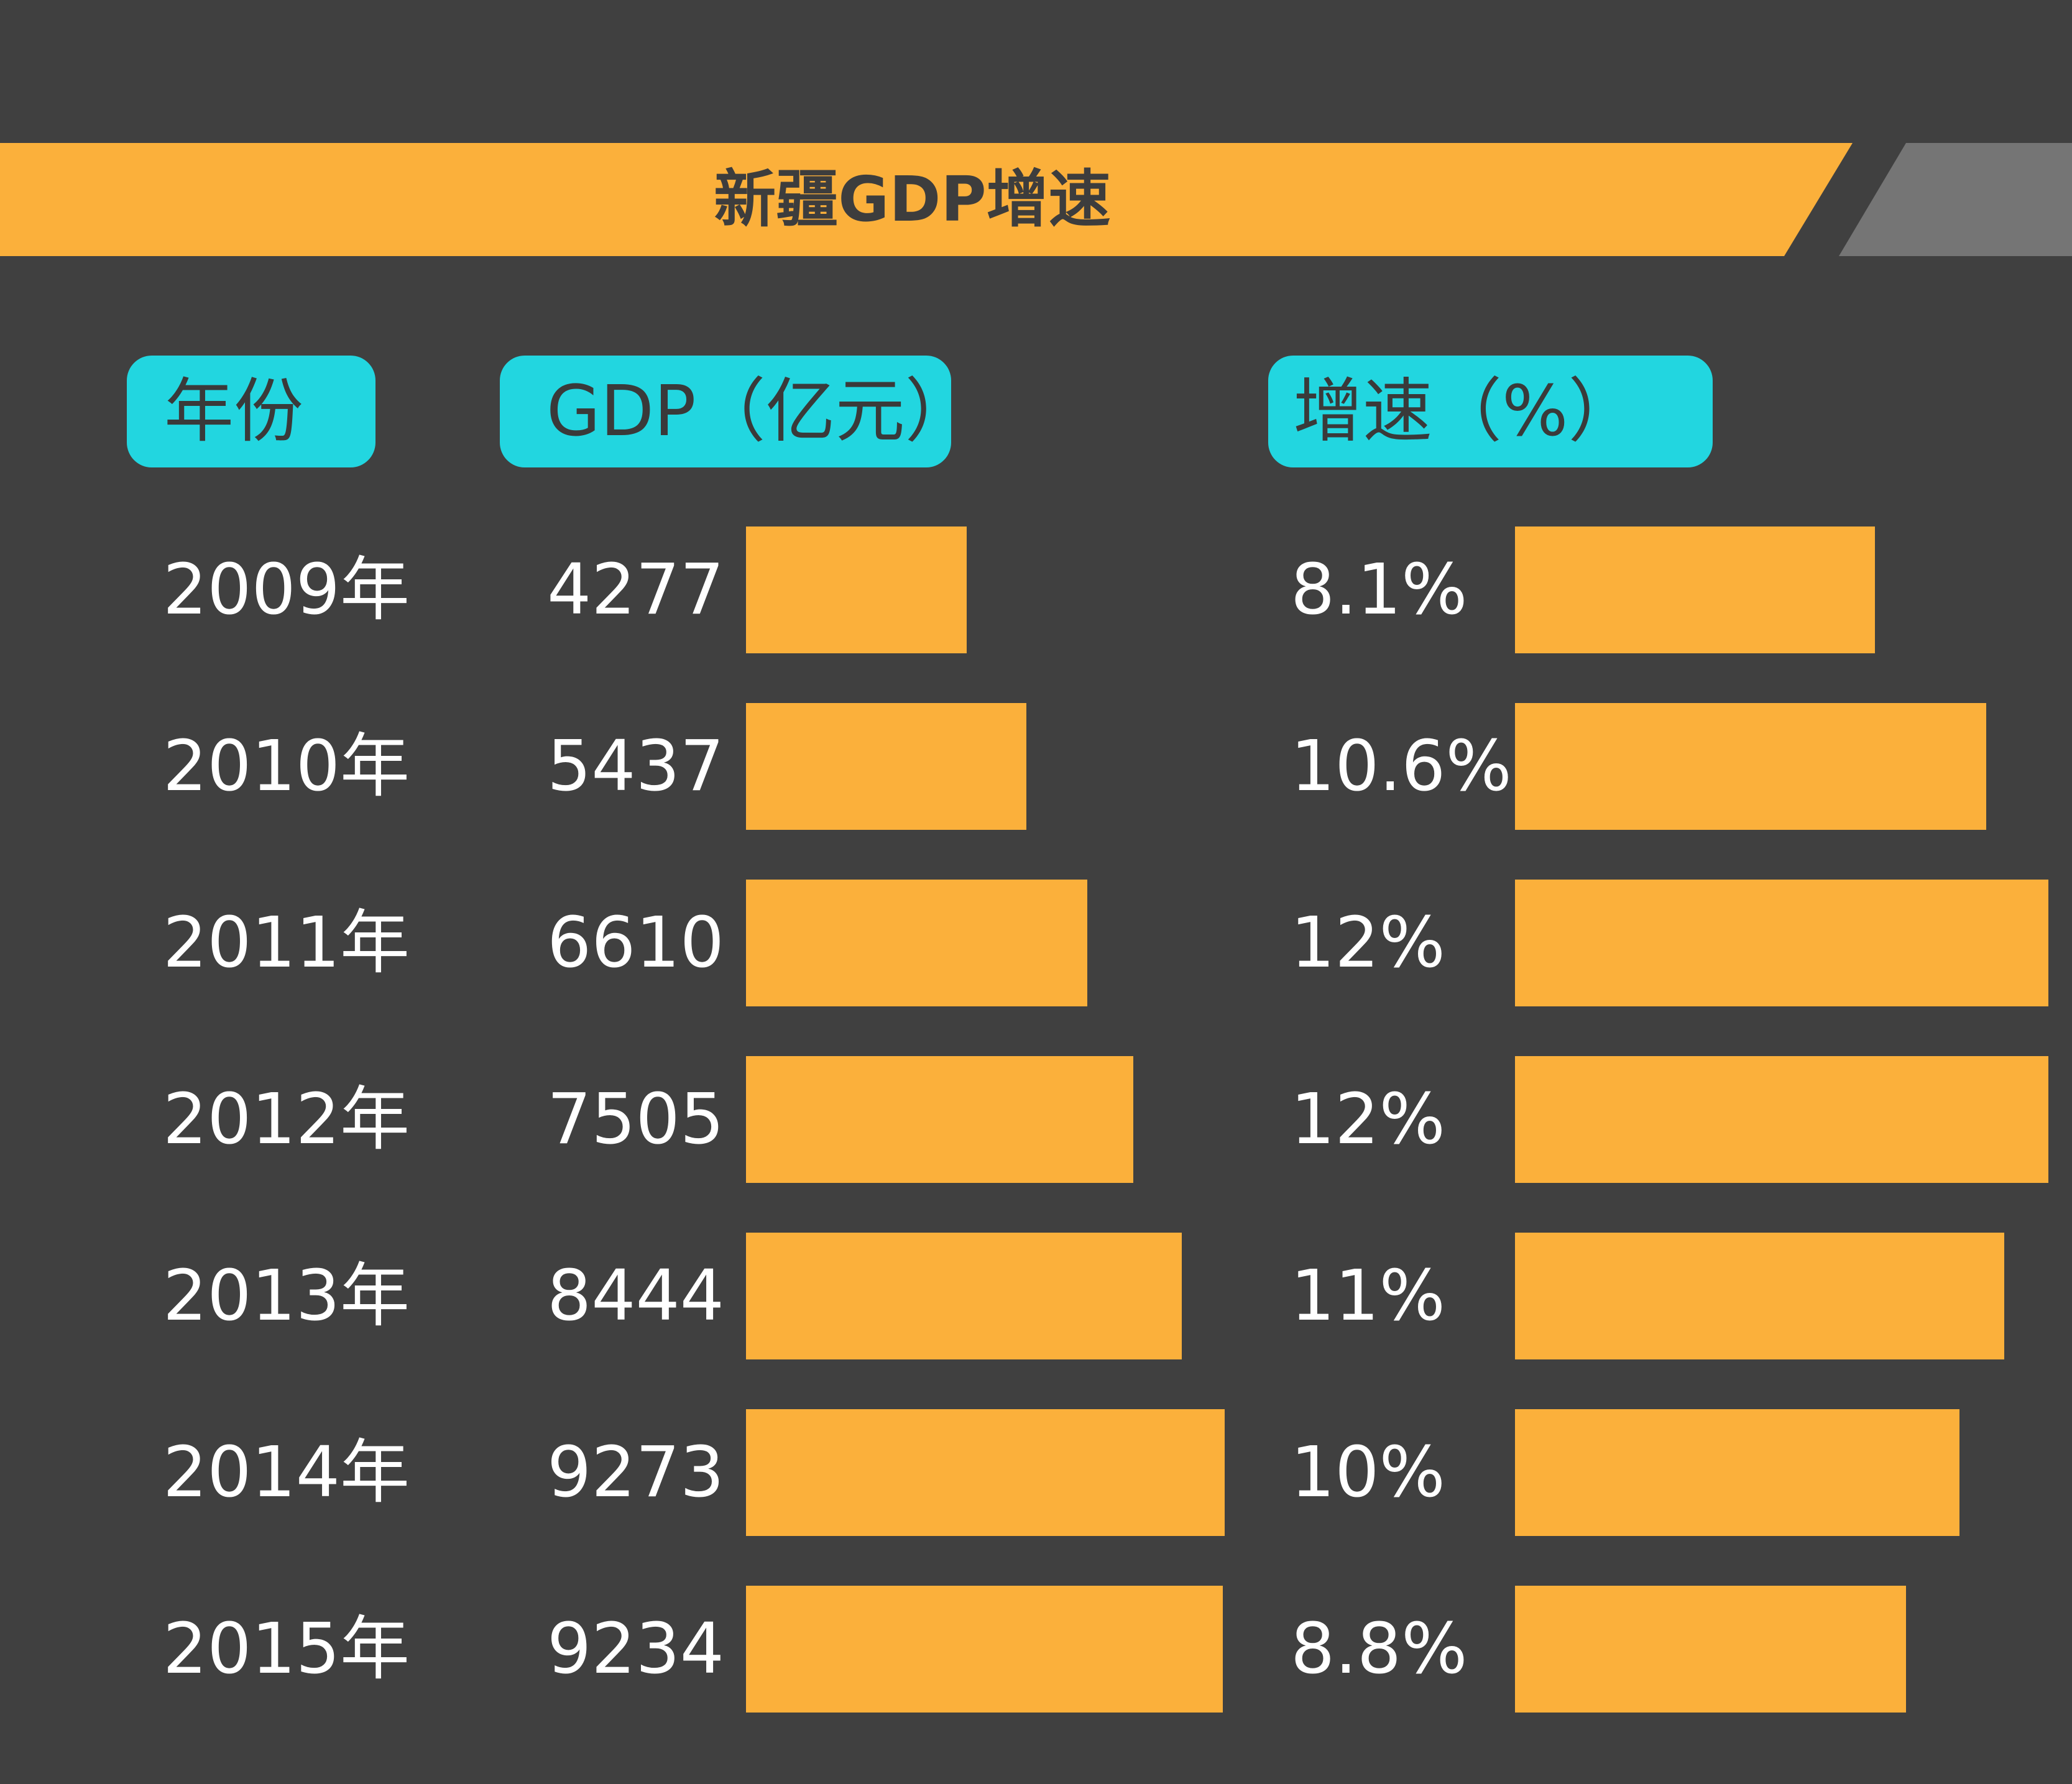  Describe the element at coordinates (636, 1472) in the screenshot. I see `gdp-value-label: 9273` at that location.